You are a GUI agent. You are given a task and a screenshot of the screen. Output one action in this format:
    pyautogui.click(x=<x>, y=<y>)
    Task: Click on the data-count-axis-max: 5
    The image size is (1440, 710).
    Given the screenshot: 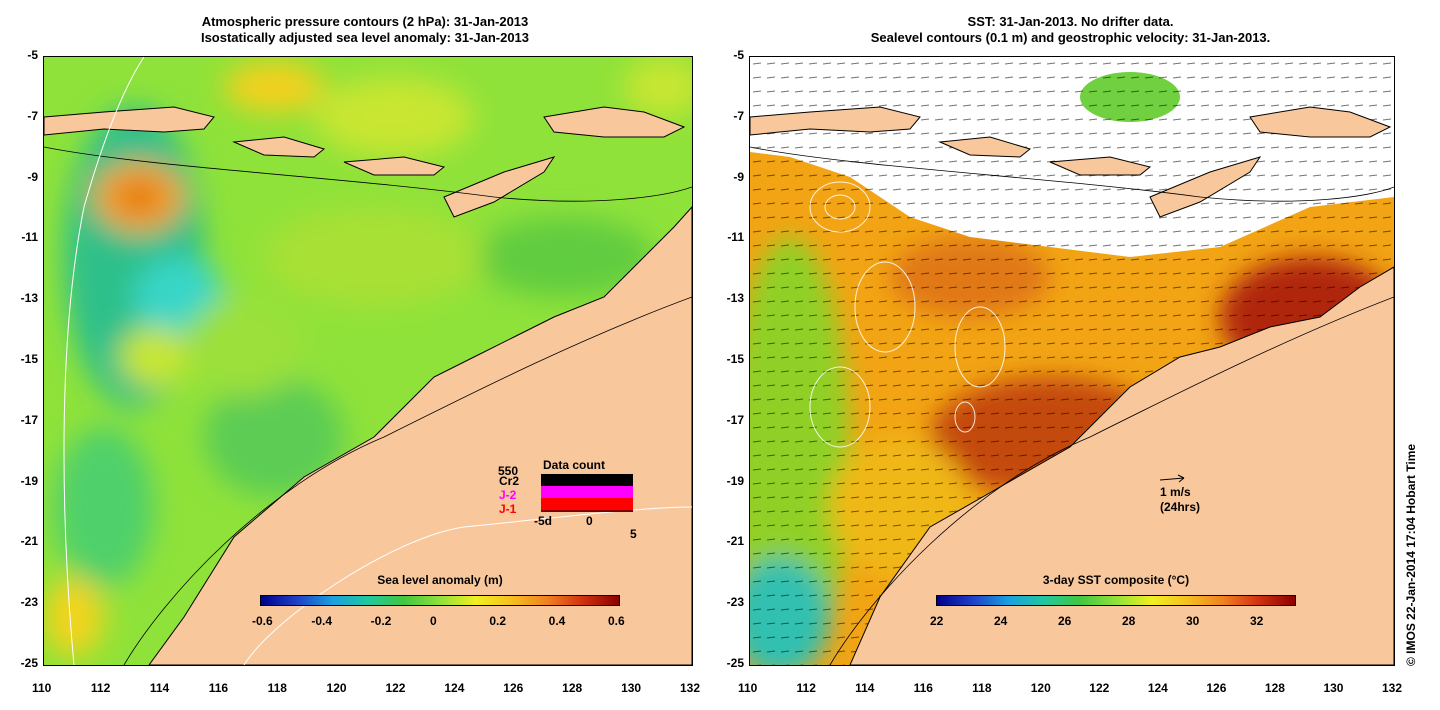 What is the action you would take?
    pyautogui.click(x=633, y=534)
    